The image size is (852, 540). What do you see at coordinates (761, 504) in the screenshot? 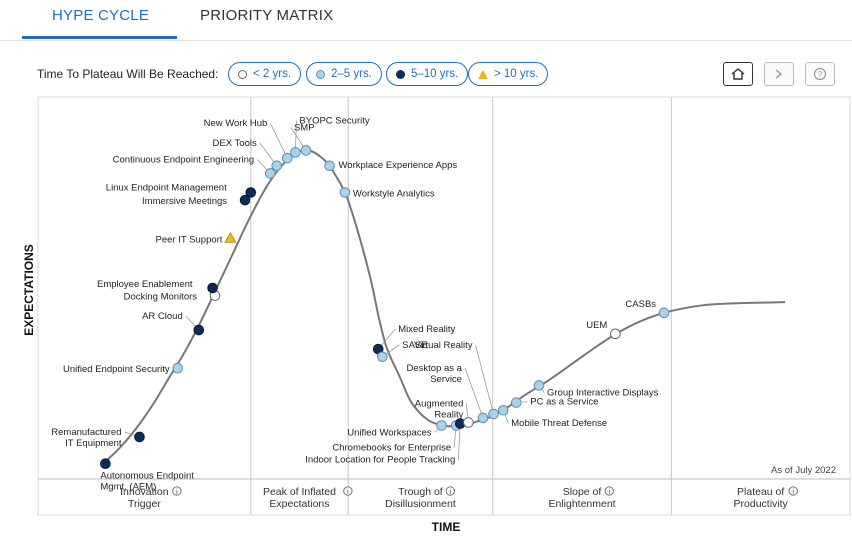
I see `phase-label-line: Productivity` at bounding box center [761, 504].